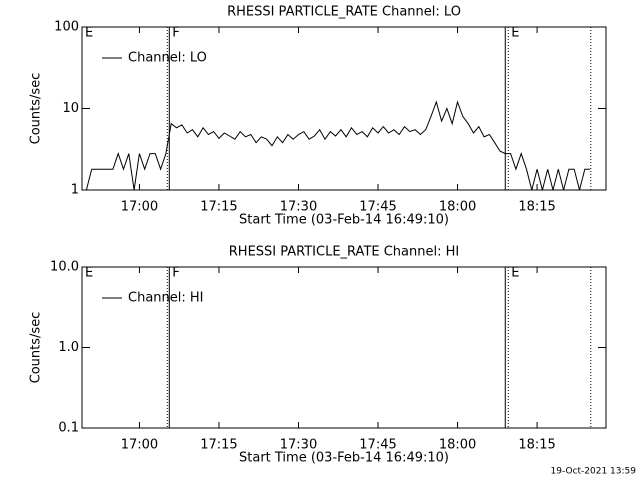 This screenshot has height=480, width=640. Describe the element at coordinates (64, 267) in the screenshot. I see `y-tick-label: 10.0` at that location.